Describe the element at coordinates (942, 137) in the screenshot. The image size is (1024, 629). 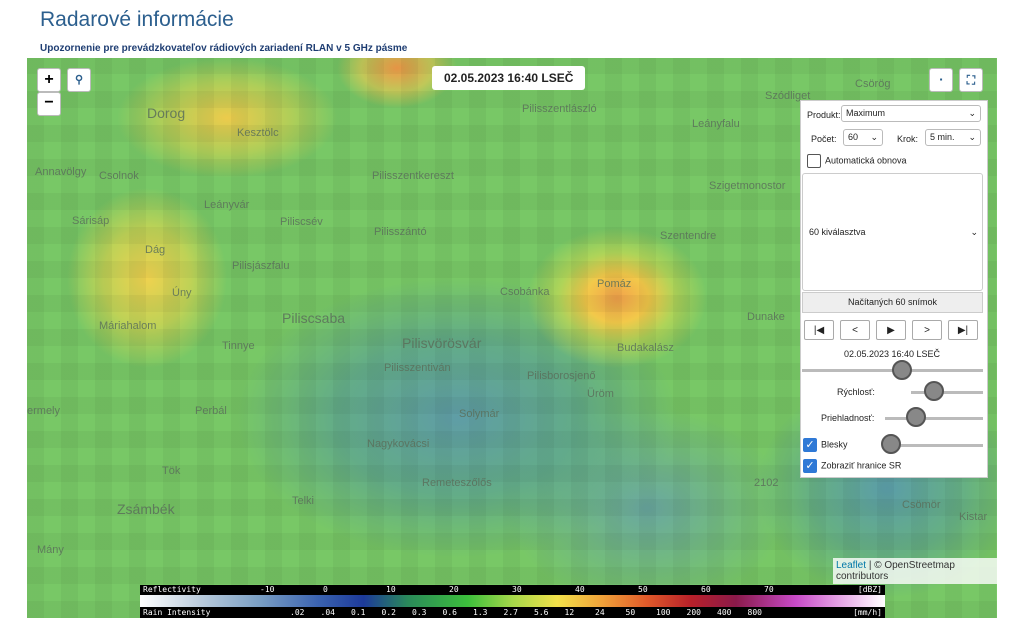
I see `step-value: 5 min.` at that location.